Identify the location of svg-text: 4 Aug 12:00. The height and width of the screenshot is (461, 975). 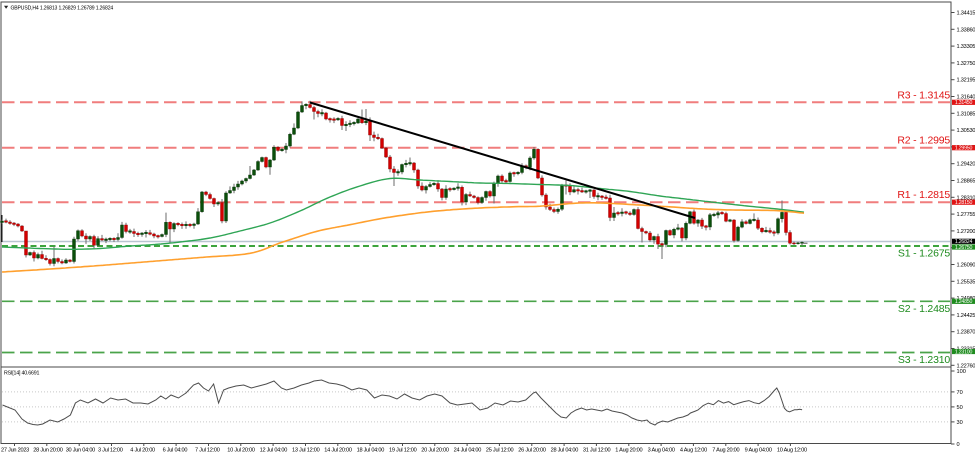
(693, 451).